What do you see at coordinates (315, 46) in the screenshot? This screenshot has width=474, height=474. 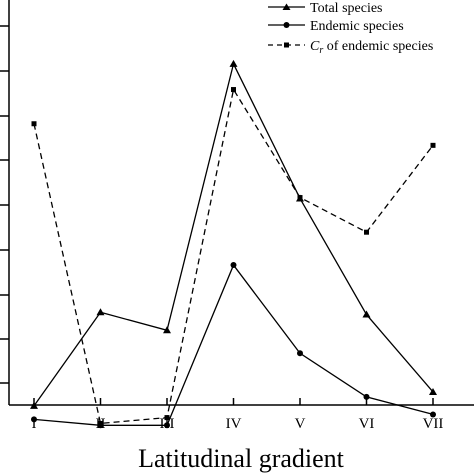 I see `legend-cr-letter: C` at bounding box center [315, 46].